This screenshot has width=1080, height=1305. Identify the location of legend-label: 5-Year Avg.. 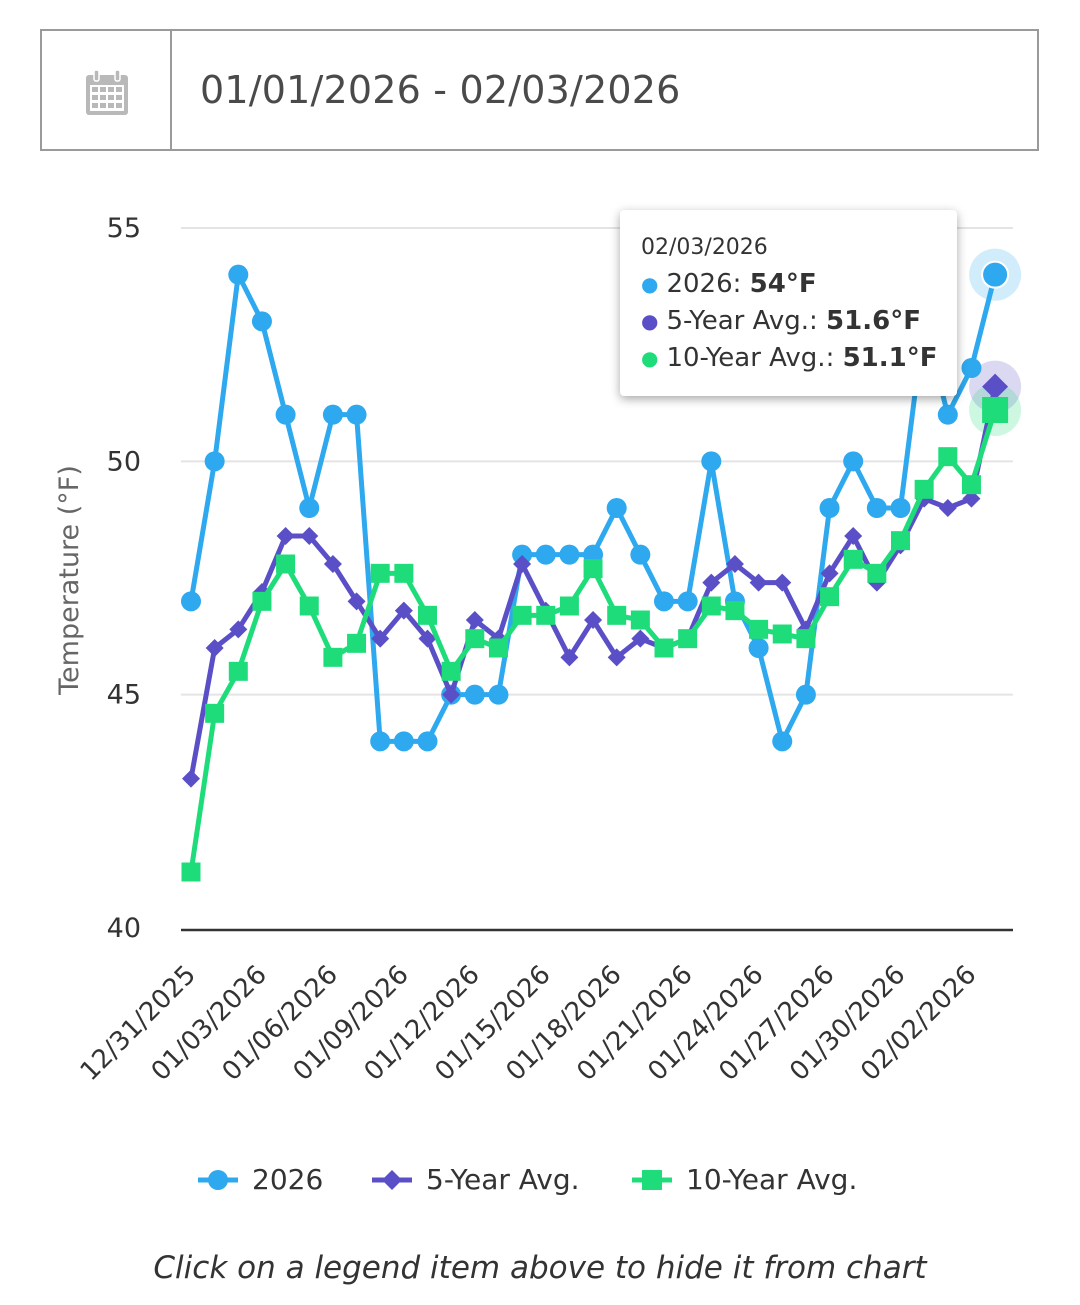
(503, 1179).